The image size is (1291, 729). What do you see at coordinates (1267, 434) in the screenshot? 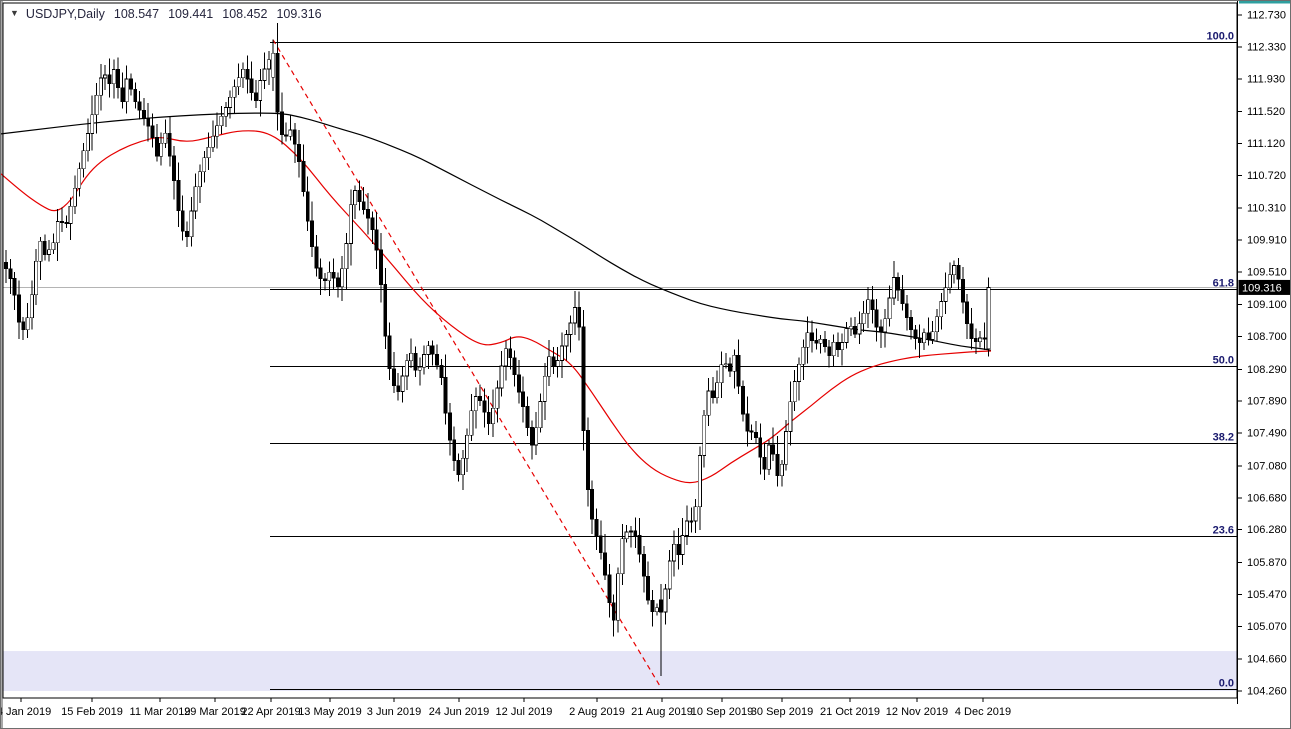
I see `price-axis-label: 107.490` at bounding box center [1267, 434].